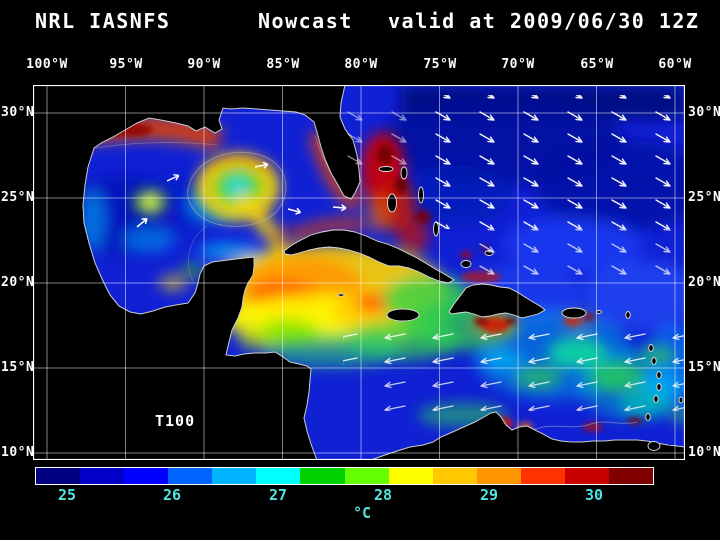 The height and width of the screenshot is (540, 720). I want to click on lon-label: 70°W, so click(518, 64).